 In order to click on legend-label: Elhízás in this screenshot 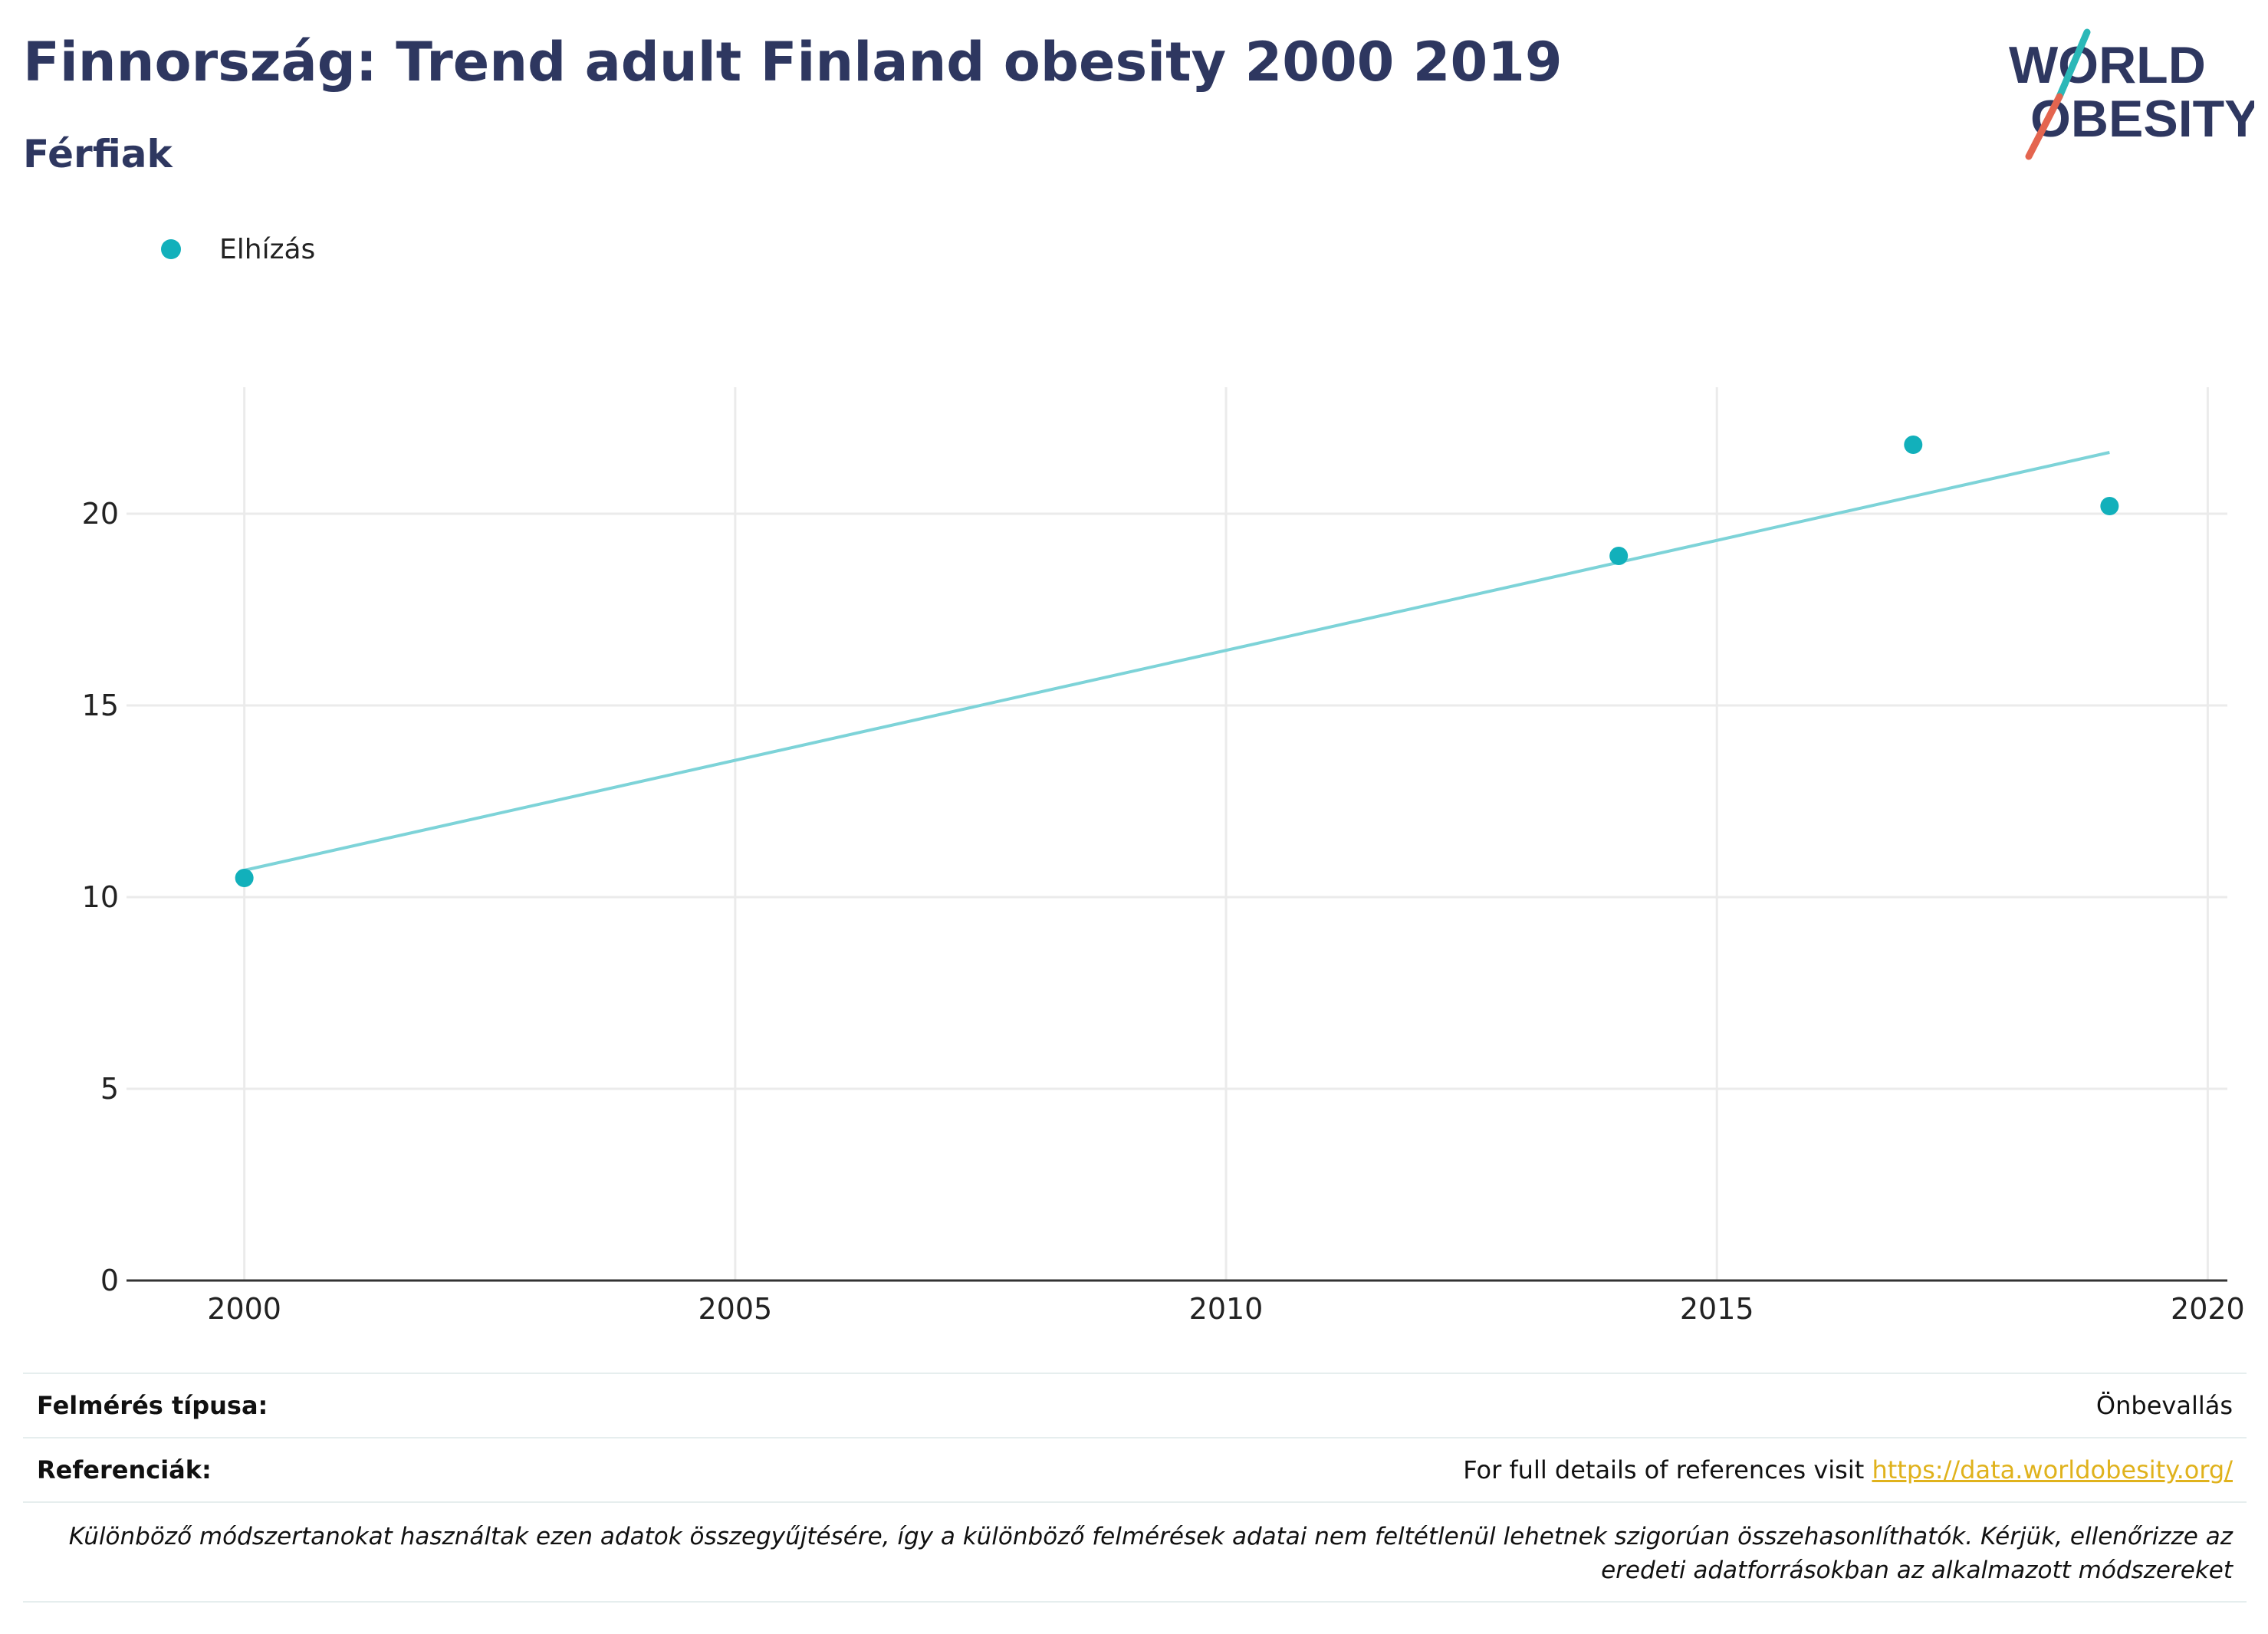, I will do `click(267, 249)`.